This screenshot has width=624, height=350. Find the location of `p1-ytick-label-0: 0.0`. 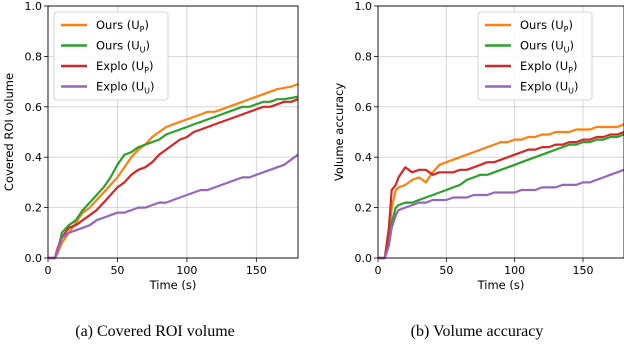

p1-ytick-label-0: 0.0 is located at coordinates (34, 258).